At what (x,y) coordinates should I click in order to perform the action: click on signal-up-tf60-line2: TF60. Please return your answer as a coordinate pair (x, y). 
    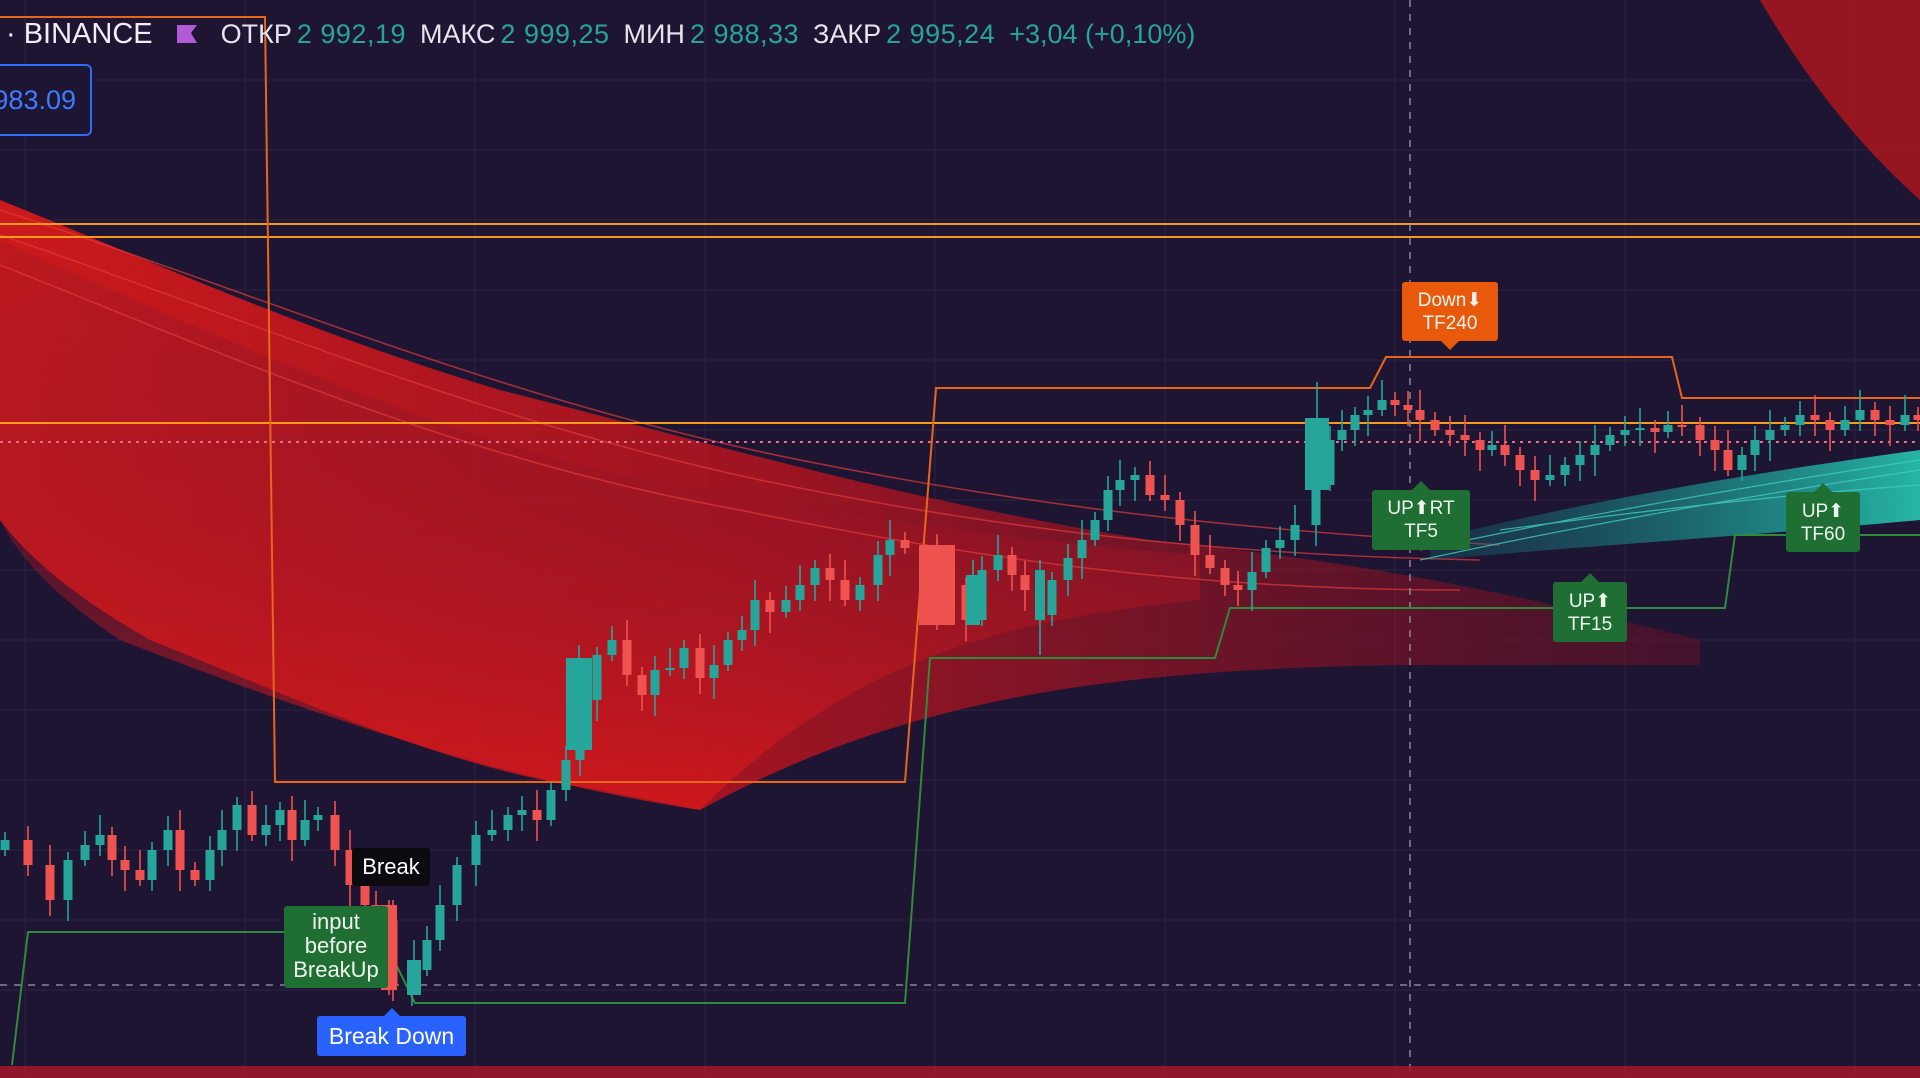
    Looking at the image, I should click on (1823, 534).